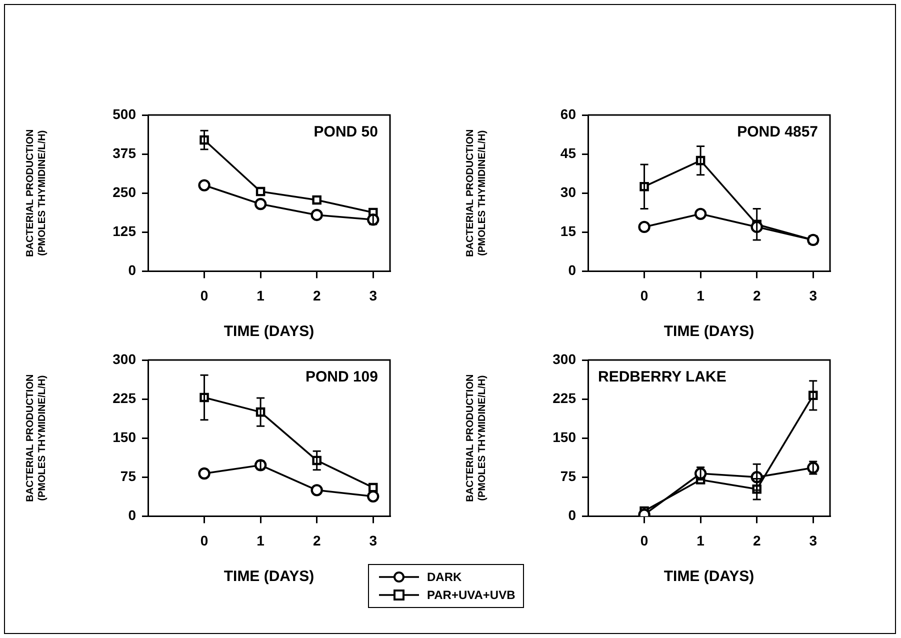 The image size is (901, 638). Describe the element at coordinates (471, 595) in the screenshot. I see `legend-label: PAR+UVA+UVB` at that location.